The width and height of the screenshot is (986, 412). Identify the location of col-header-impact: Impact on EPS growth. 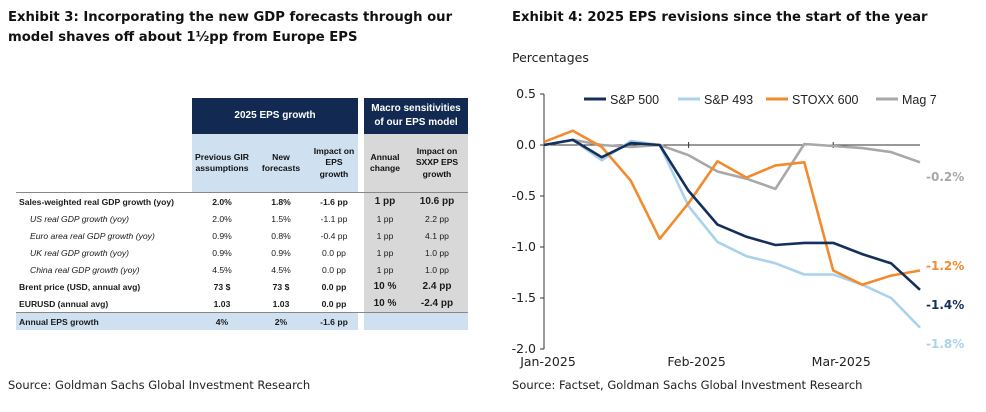
(334, 163).